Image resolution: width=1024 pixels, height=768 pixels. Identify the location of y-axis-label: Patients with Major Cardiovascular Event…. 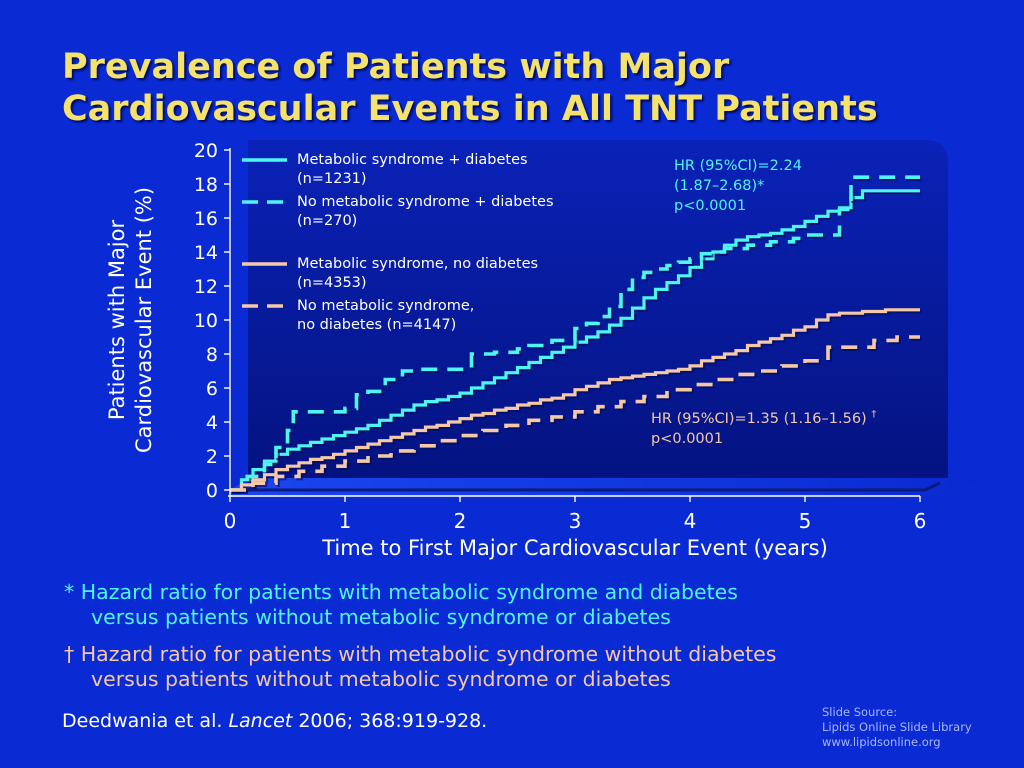
(131, 320).